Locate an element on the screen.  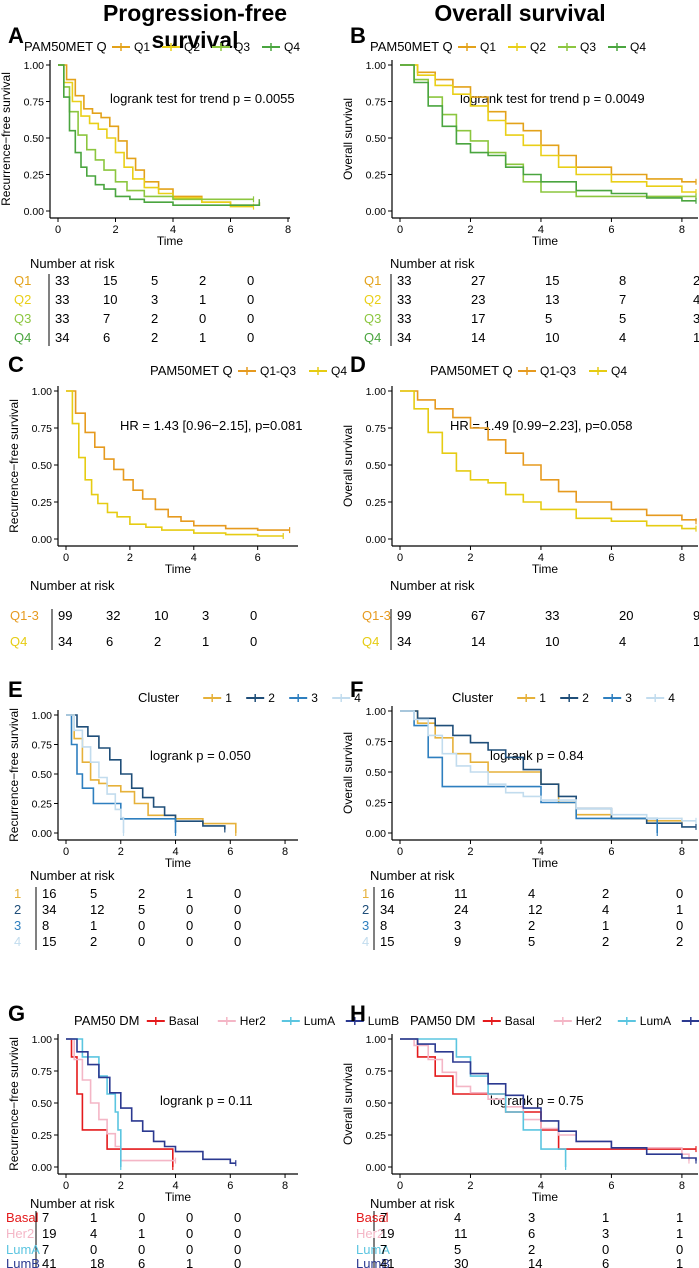
risk-row-label: LumB is located at coordinates (23, 1262).